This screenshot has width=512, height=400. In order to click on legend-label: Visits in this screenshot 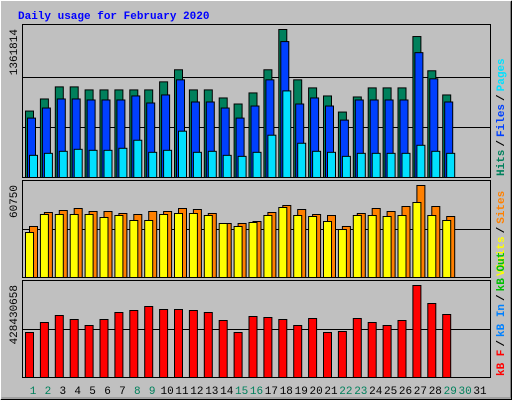, I will do `click(502, 256)`.